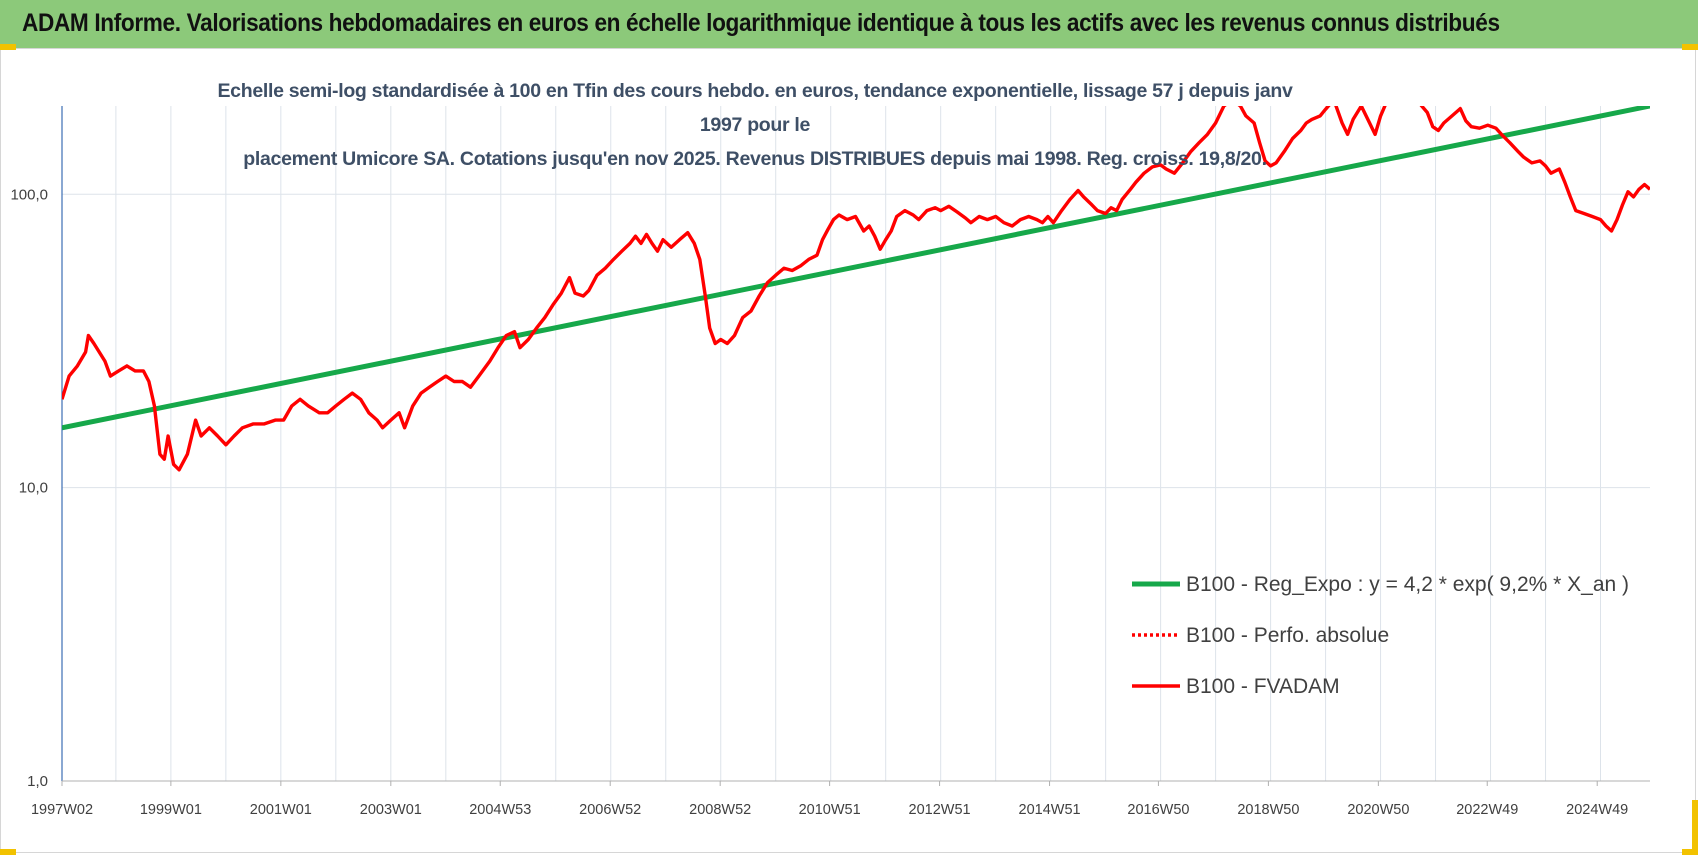  I want to click on corner-marker-top-left, so click(8, 47).